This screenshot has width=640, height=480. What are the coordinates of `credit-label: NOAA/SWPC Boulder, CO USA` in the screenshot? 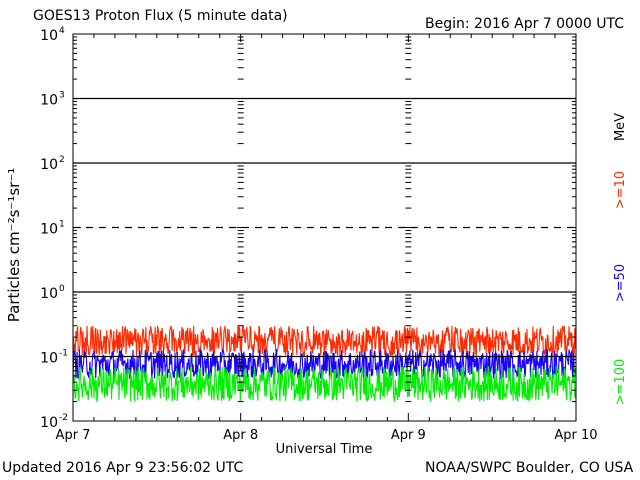 It's located at (529, 468).